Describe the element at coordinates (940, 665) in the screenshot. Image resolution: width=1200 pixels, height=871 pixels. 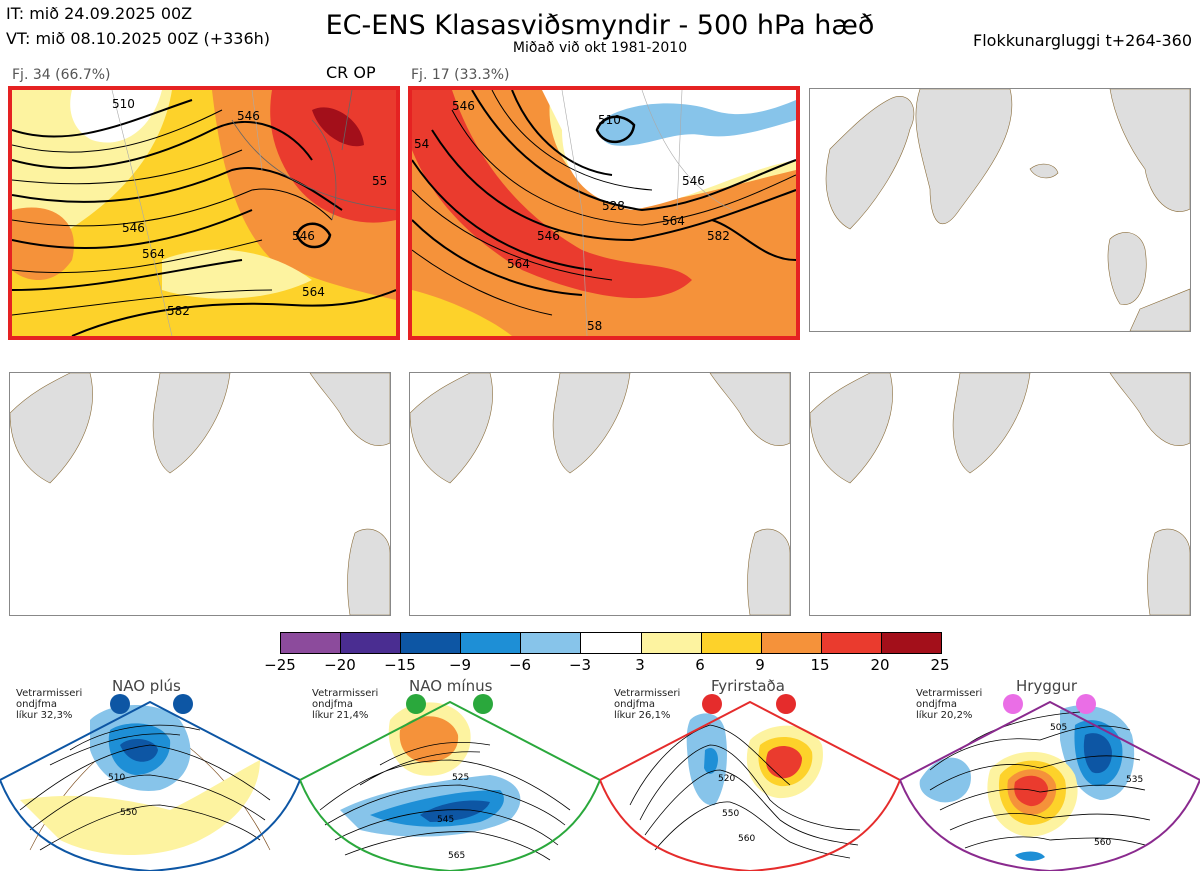
I see `colorbar-tick: 25` at that location.